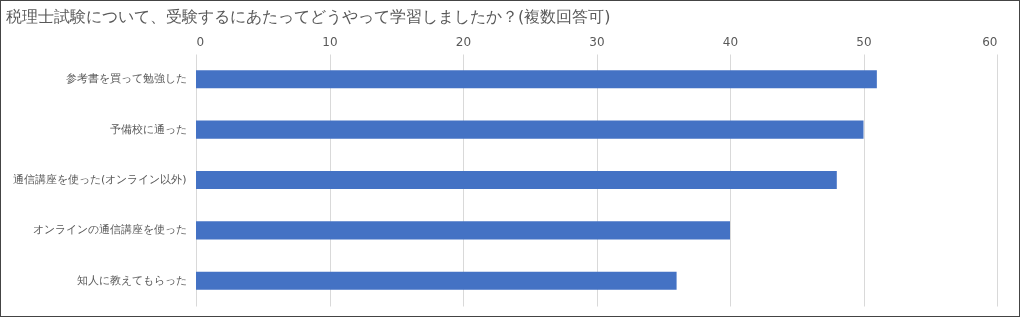 Image resolution: width=1024 pixels, height=321 pixels. Describe the element at coordinates (330, 41) in the screenshot. I see `x-tick-label: 10` at that location.